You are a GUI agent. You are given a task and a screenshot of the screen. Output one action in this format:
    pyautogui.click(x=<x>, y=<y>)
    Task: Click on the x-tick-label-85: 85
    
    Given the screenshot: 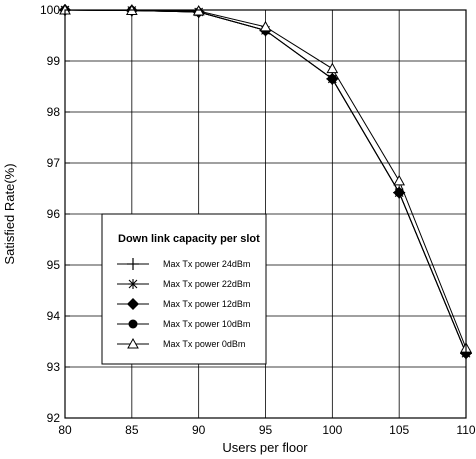 What is the action you would take?
    pyautogui.click(x=132, y=430)
    